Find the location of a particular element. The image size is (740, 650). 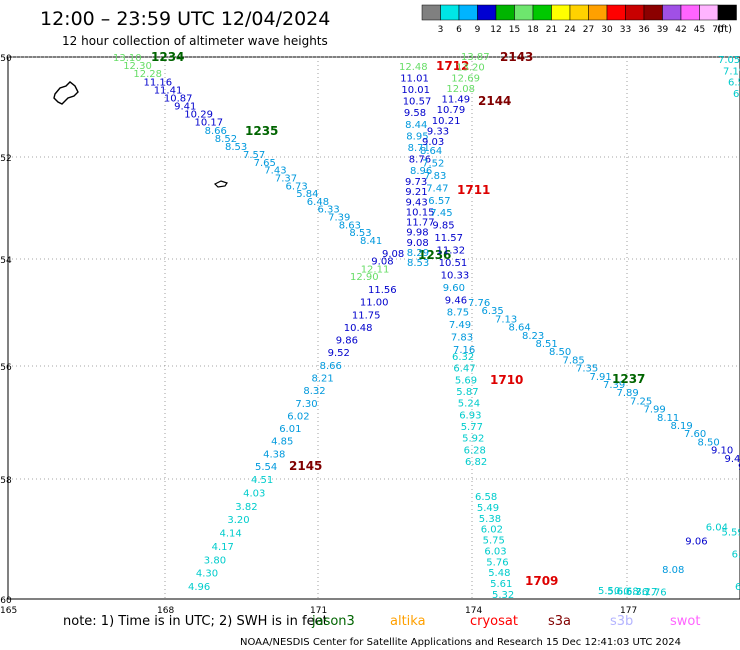

wave-height-value: 8.71 is located at coordinates (419, 148).